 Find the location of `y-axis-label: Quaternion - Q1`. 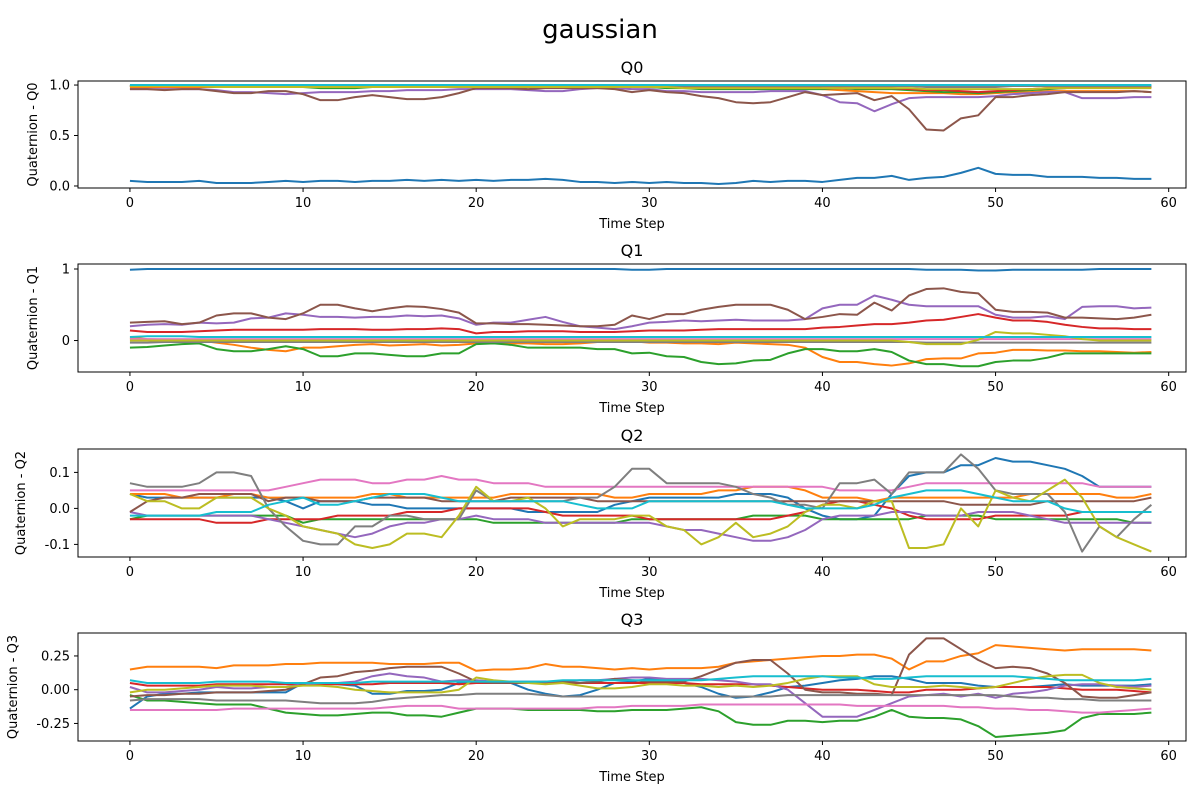

y-axis-label: Quaternion - Q1 is located at coordinates (33, 318).